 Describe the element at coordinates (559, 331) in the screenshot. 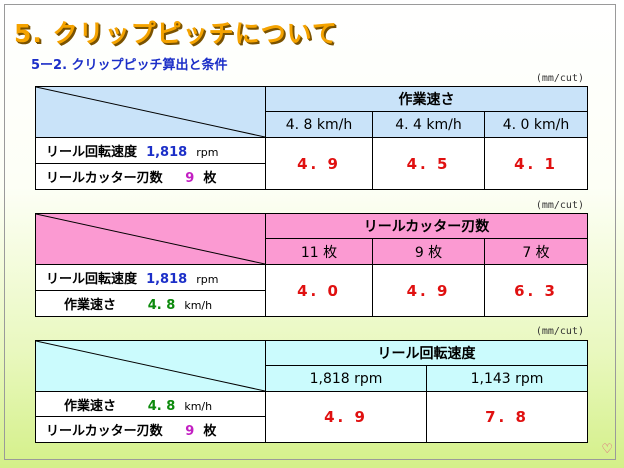

I see `unit-label-3: (mm/cut)` at that location.